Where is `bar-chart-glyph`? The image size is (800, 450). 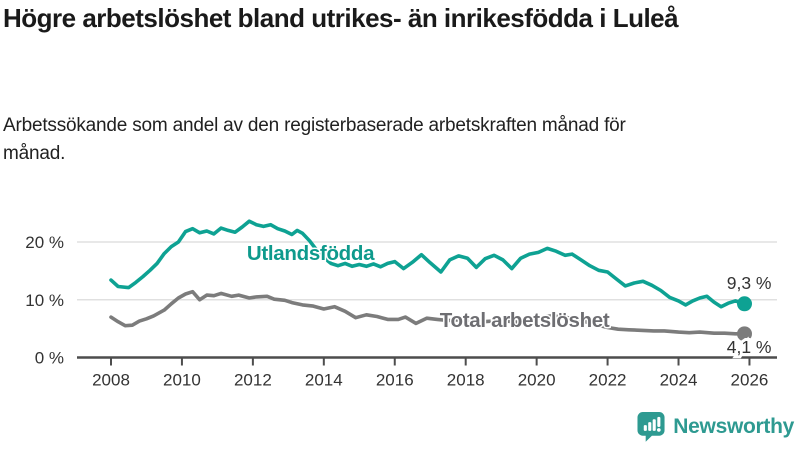 bar-chart-glyph is located at coordinates (652, 424).